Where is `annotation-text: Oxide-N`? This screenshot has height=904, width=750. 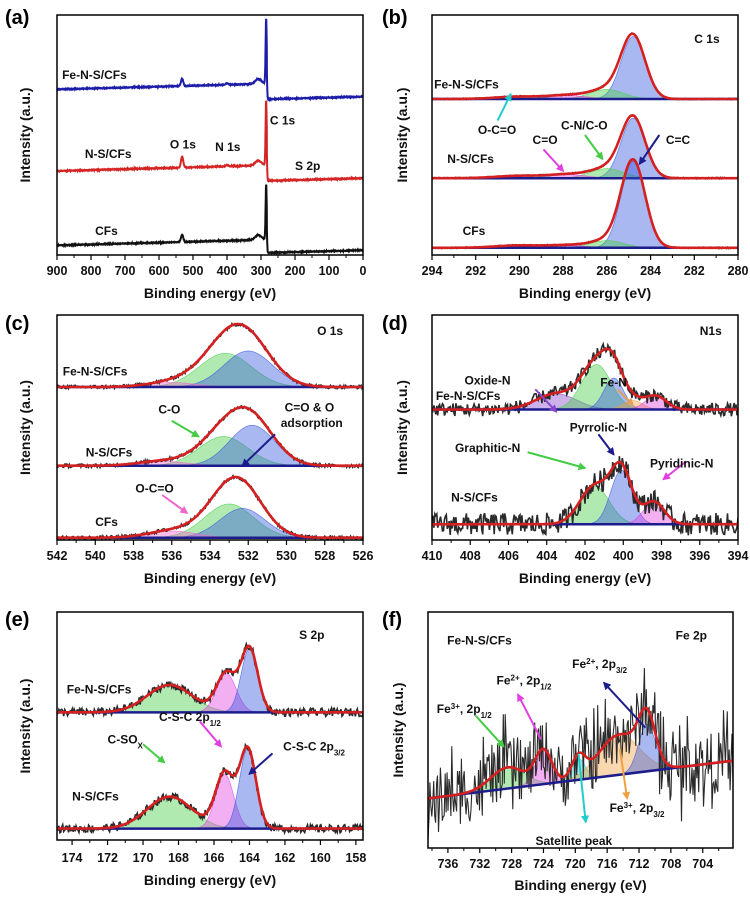
annotation-text: Oxide-N is located at coordinates (488, 380).